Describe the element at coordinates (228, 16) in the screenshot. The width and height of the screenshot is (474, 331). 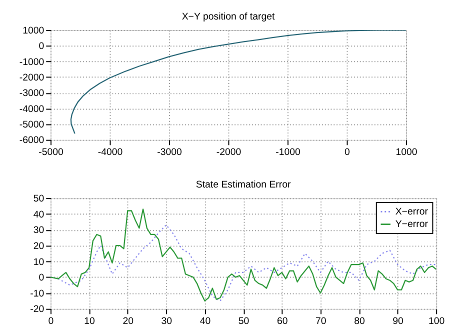
I see `chart-title: X−Y position of target` at that location.